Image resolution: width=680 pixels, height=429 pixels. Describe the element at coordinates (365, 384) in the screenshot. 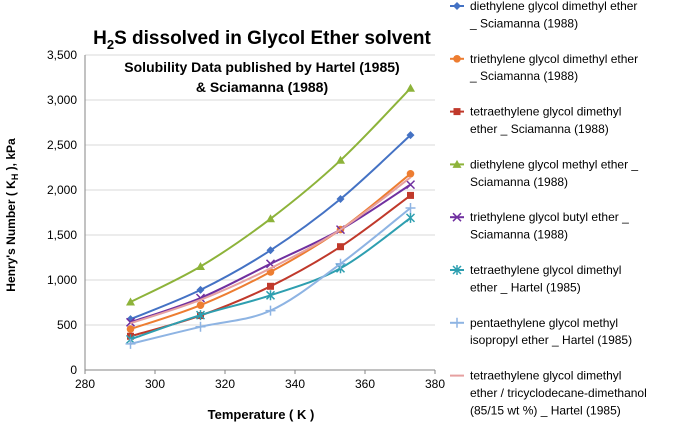

I see `x-tick-label: 360` at that location.